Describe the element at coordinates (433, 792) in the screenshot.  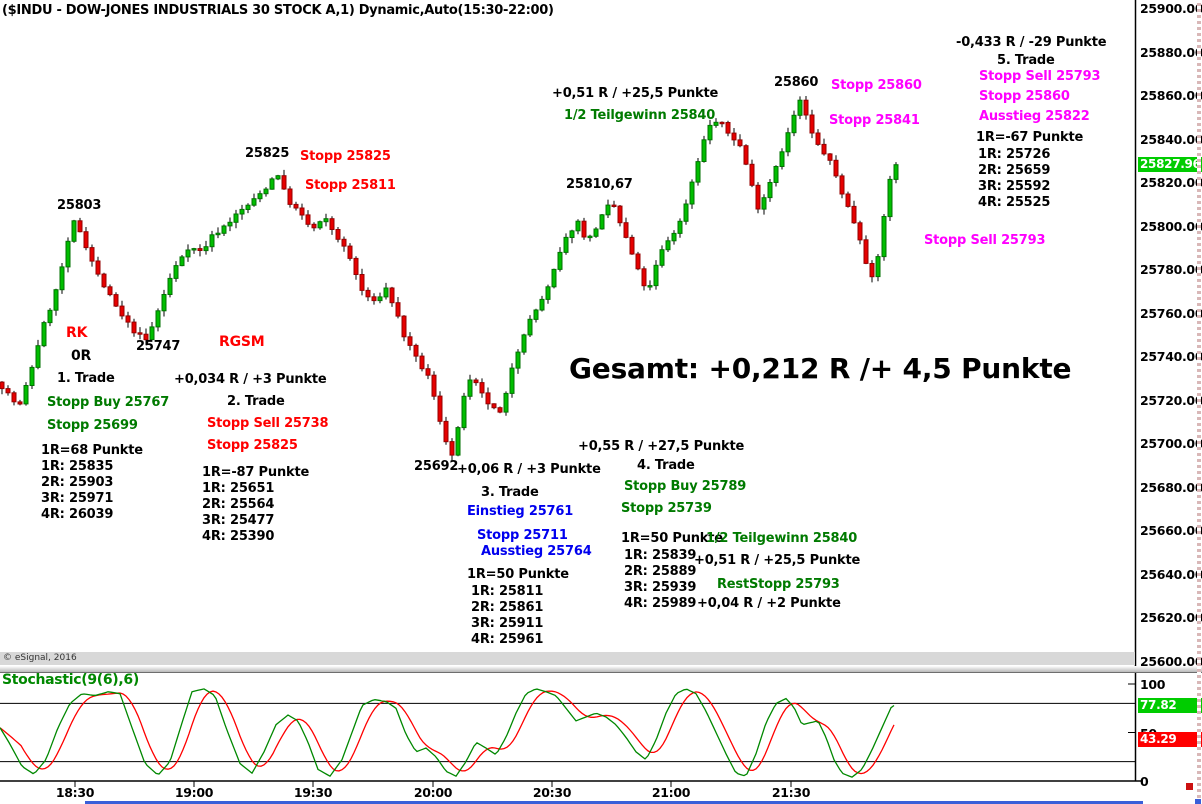
I see `time-axis-label: 20:00` at that location.